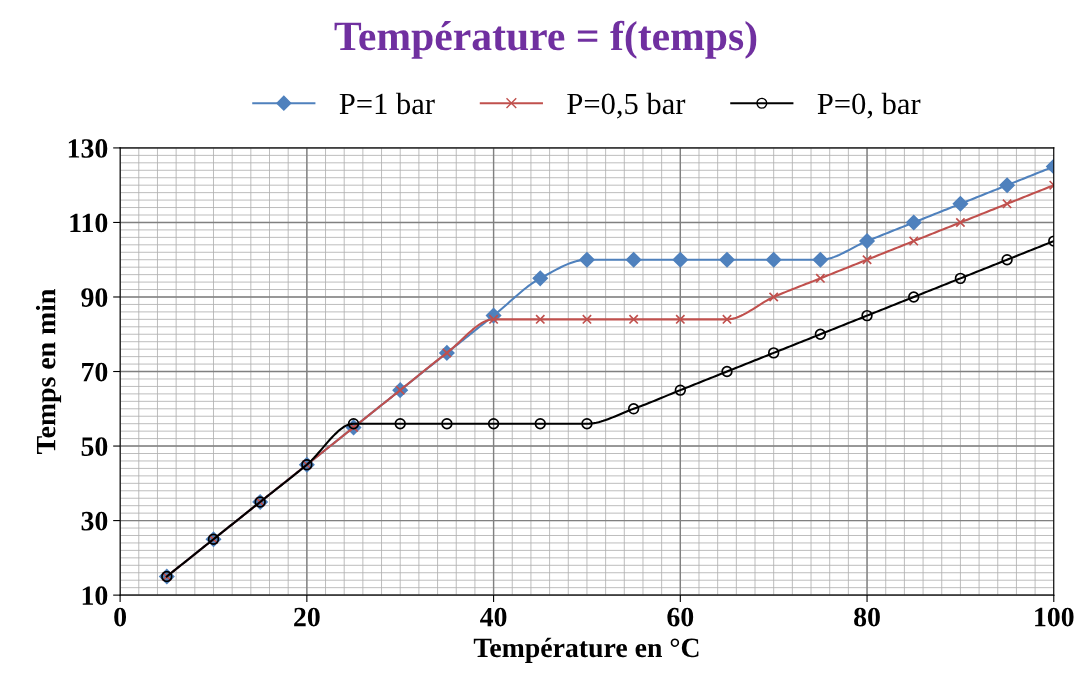 Image resolution: width=1092 pixels, height=688 pixels. Describe the element at coordinates (95, 596) in the screenshot. I see `y-tick-label: 10` at that location.